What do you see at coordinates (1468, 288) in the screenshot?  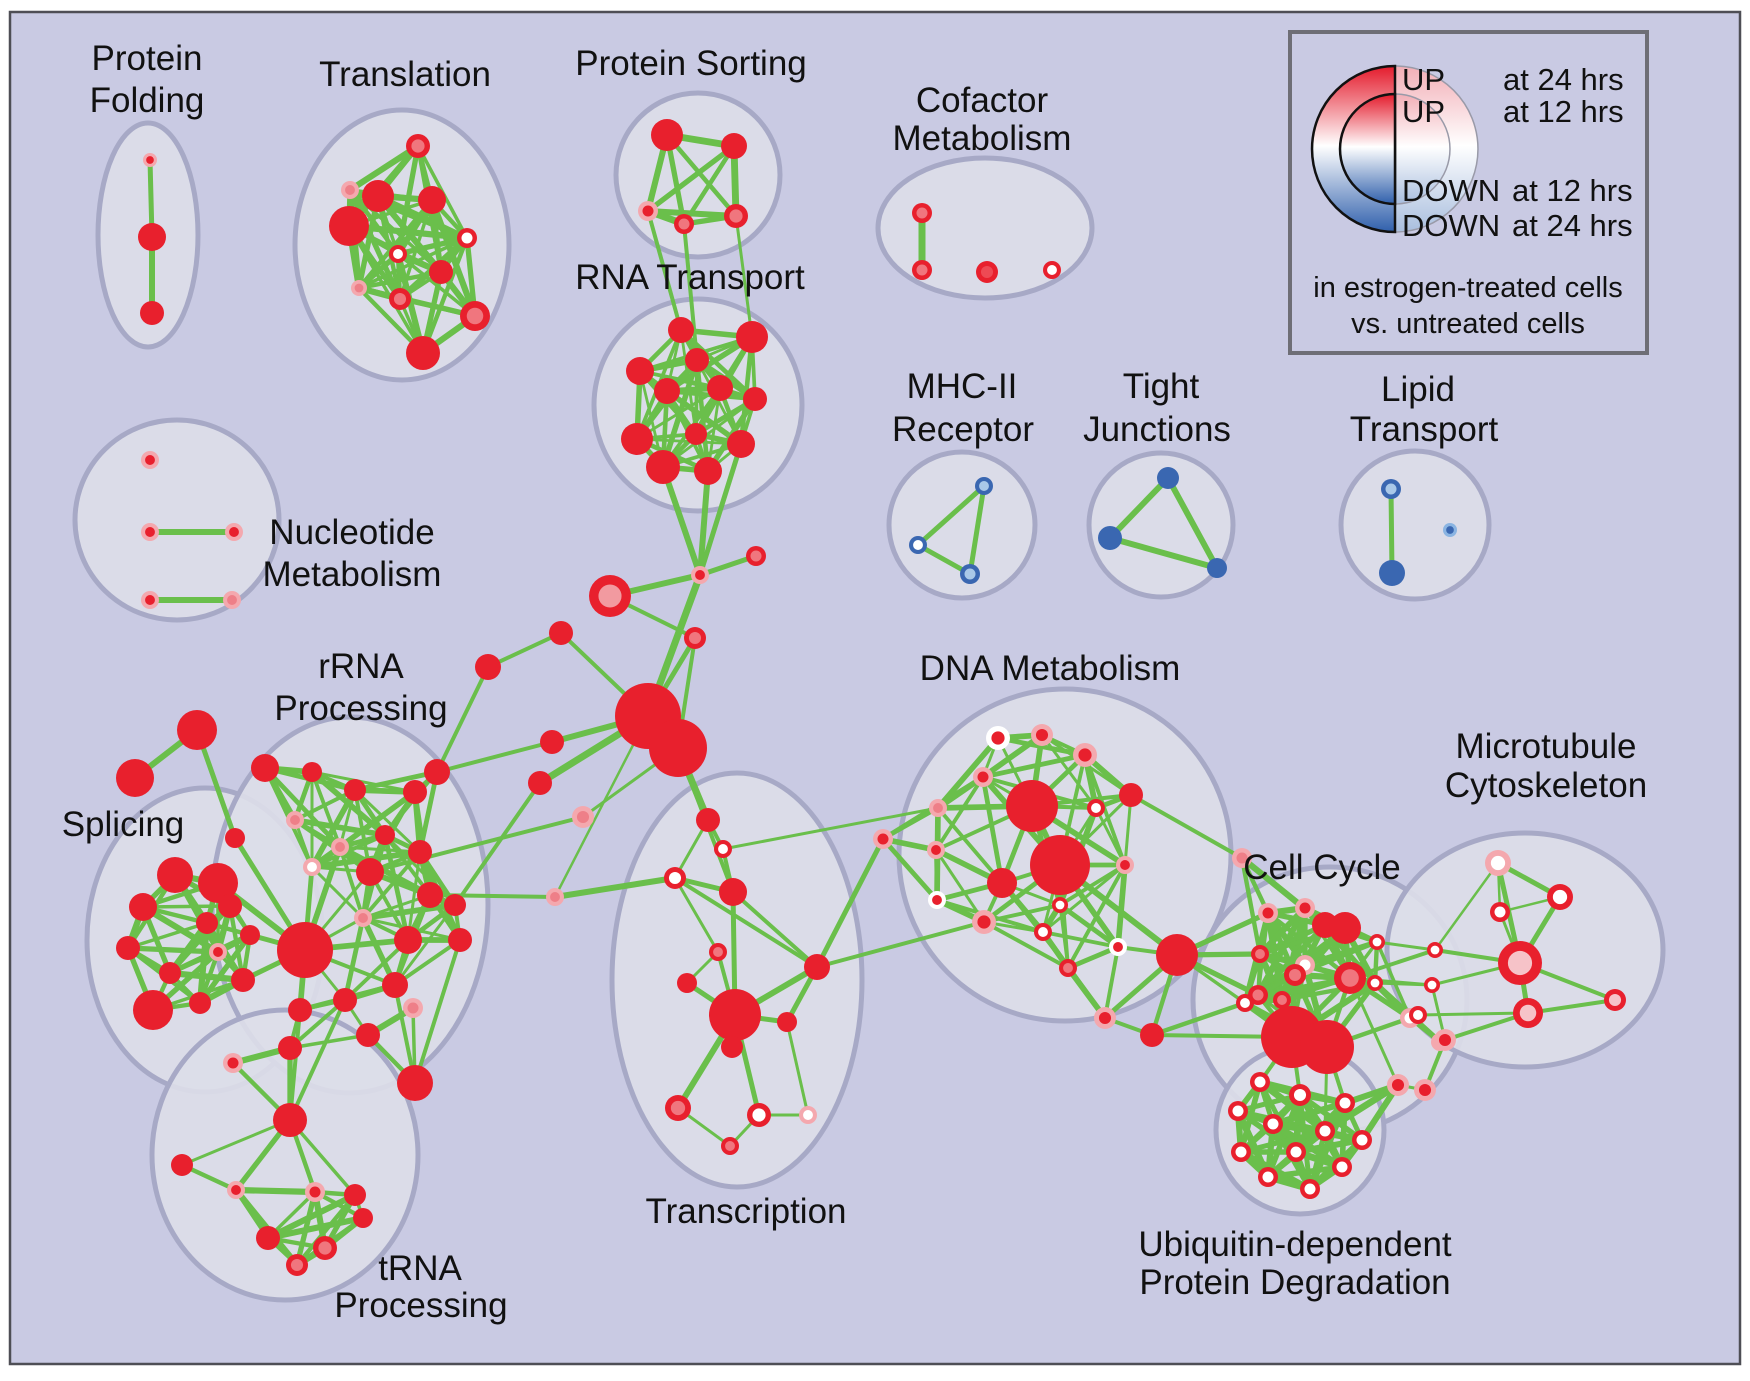 I see `legend-caption: in estrogen-treated cells` at bounding box center [1468, 288].